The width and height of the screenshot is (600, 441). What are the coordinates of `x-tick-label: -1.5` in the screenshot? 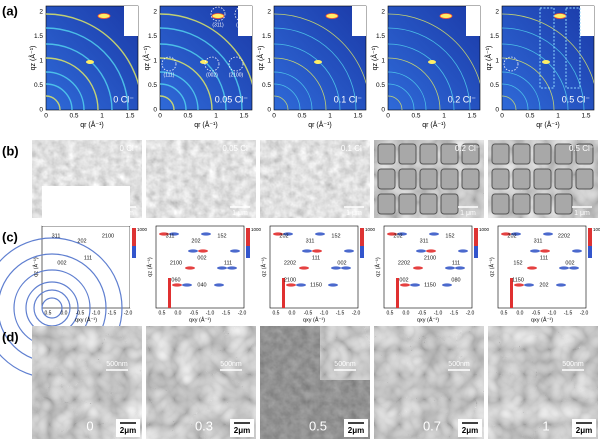 It's located at (568, 313).